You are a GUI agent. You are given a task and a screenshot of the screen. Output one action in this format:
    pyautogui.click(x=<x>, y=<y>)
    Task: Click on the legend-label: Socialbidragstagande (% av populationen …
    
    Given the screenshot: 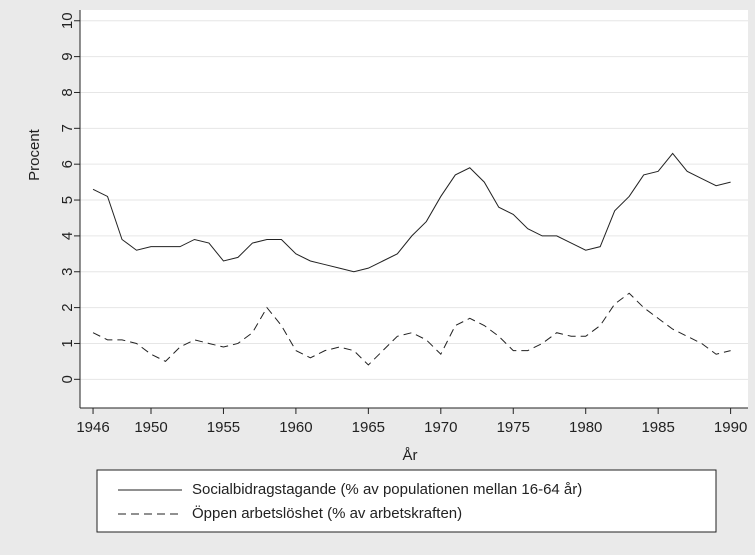 What is the action you would take?
    pyautogui.click(x=387, y=489)
    